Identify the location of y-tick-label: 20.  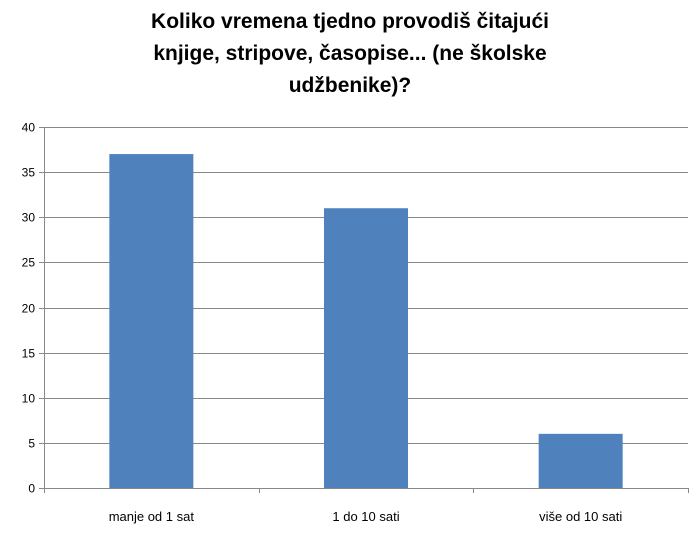
(29, 309).